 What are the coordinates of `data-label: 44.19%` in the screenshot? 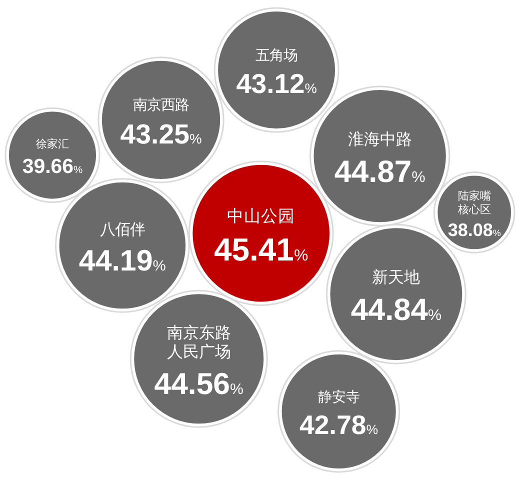 It's located at (122, 261).